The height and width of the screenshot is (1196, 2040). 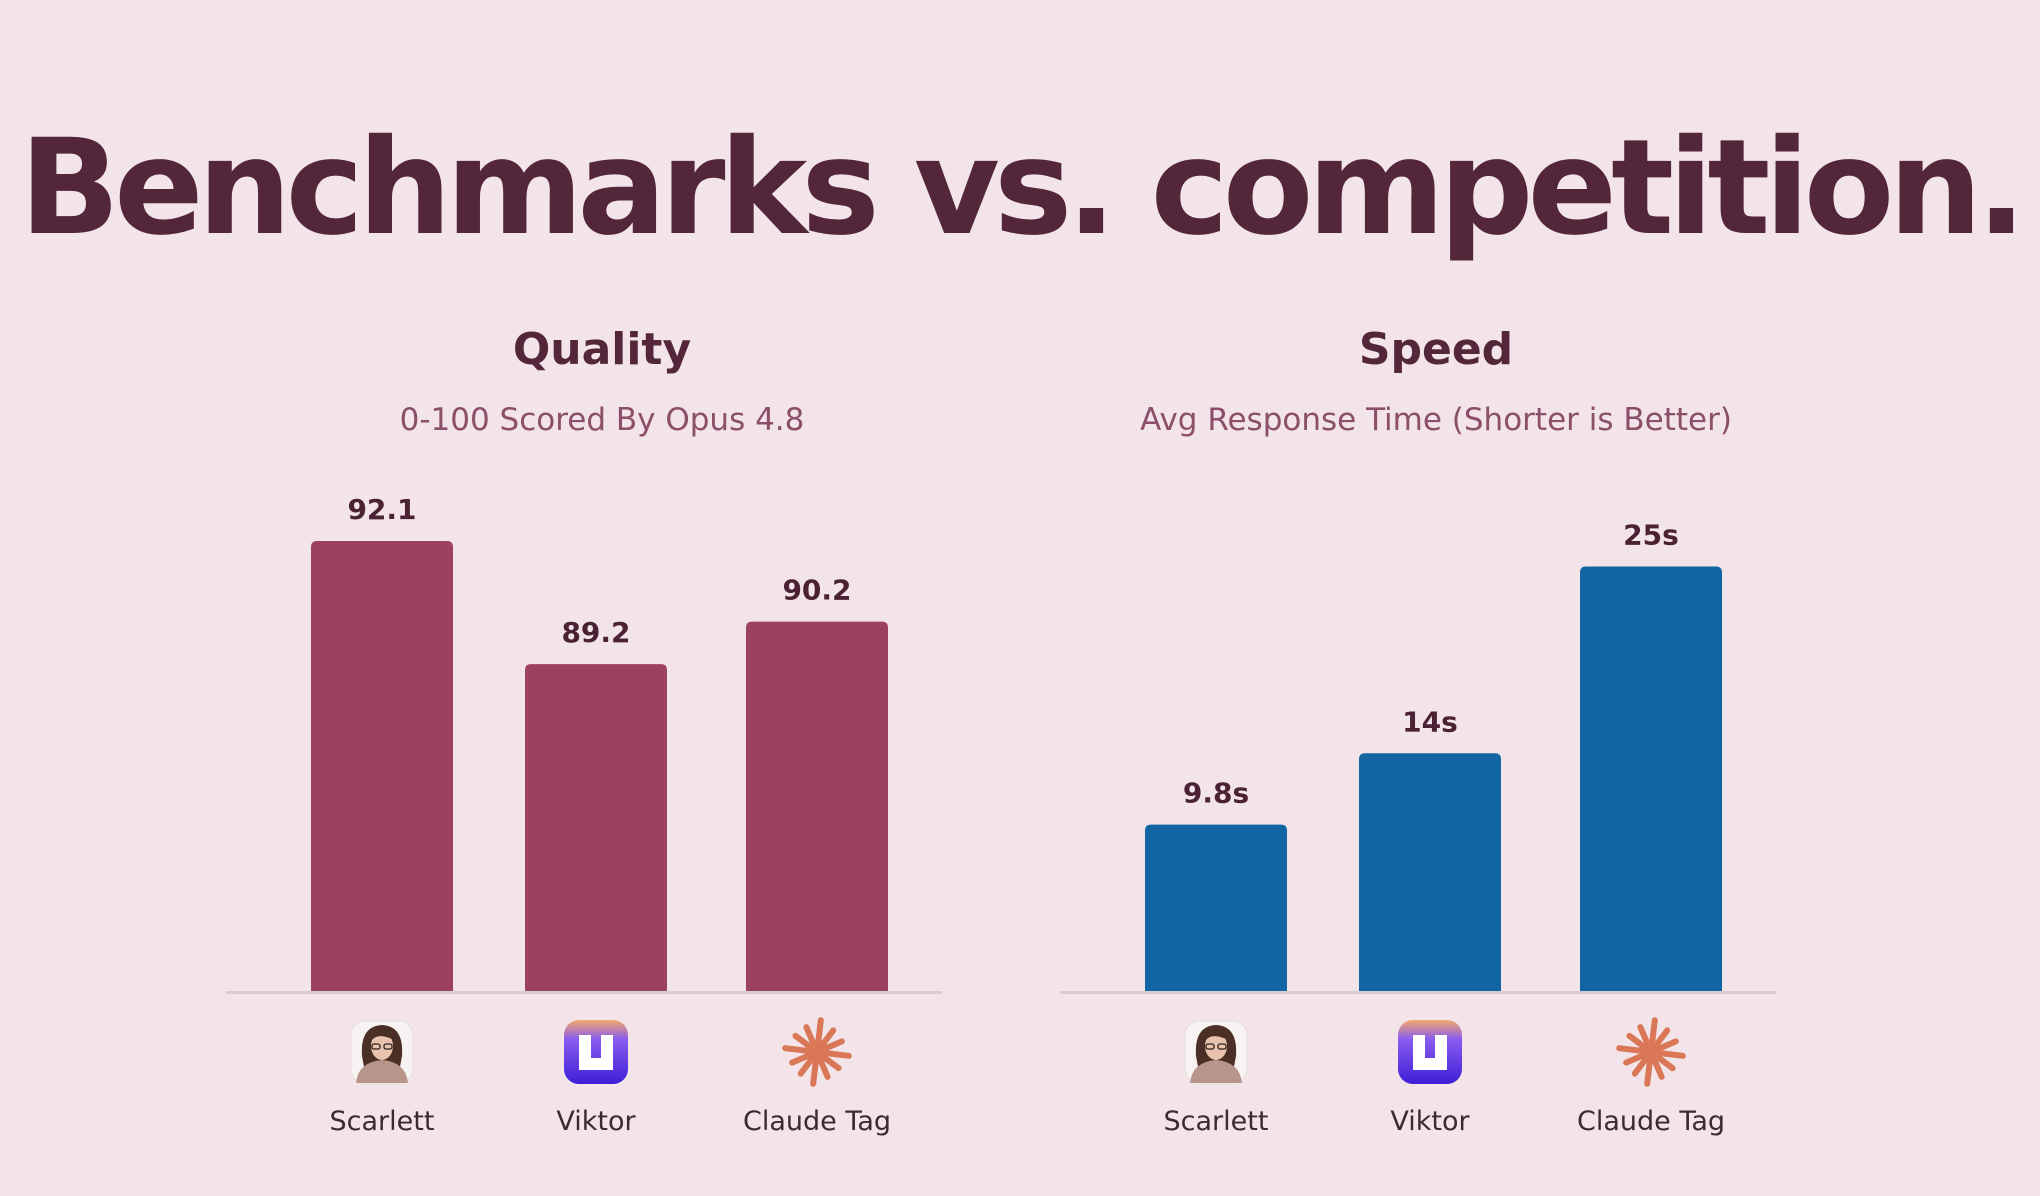 I want to click on speed-chart-title: Speed, so click(x=1436, y=349).